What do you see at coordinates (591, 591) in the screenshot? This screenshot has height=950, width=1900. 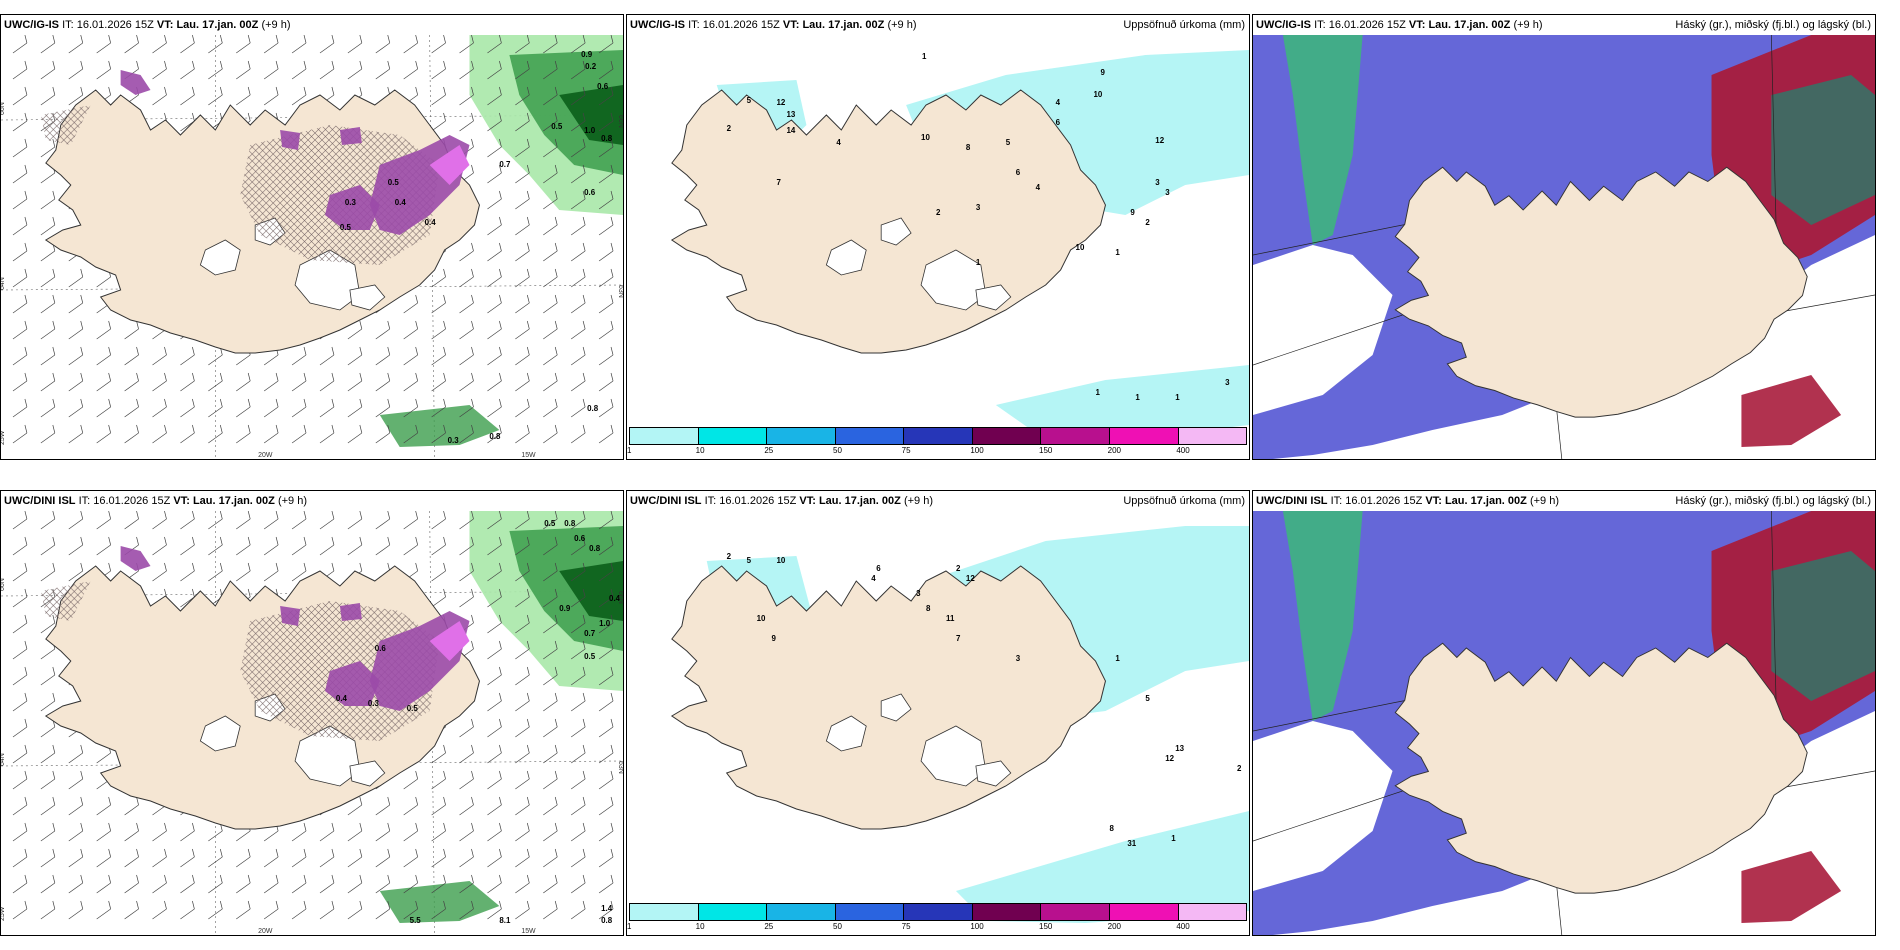 I see `precip-area-core` at bounding box center [591, 591].